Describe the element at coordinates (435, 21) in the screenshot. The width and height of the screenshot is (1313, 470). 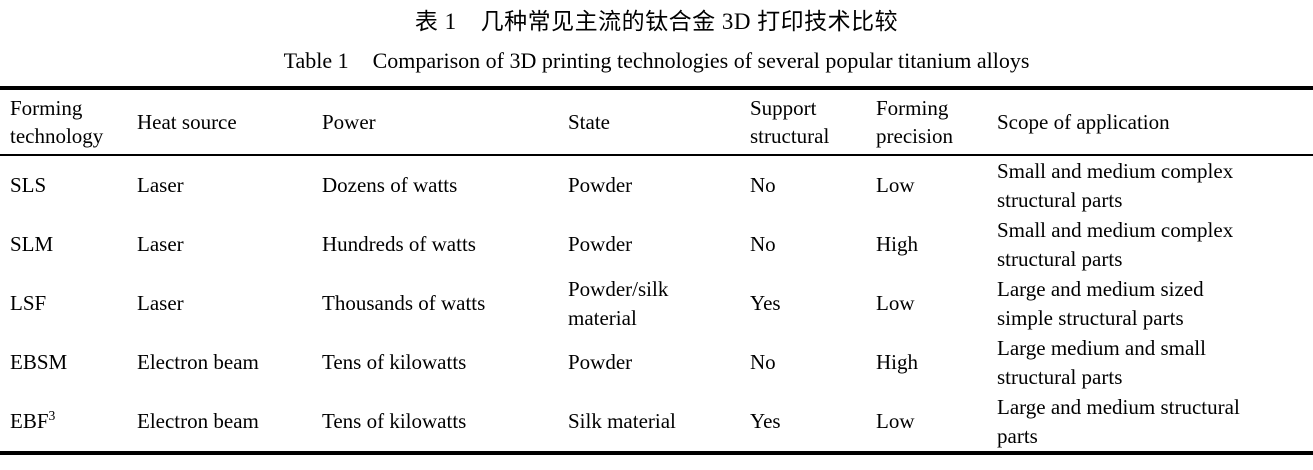
I see `table-caption-zh-label: 表 1` at that location.